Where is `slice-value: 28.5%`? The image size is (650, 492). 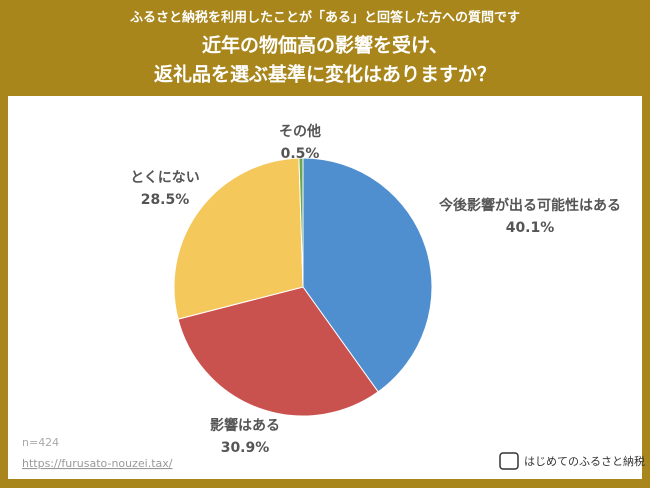 slice-value: 28.5% is located at coordinates (165, 200).